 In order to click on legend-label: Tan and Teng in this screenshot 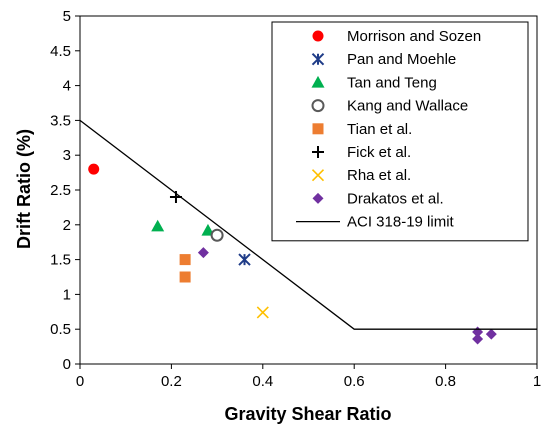, I will do `click(392, 82)`.